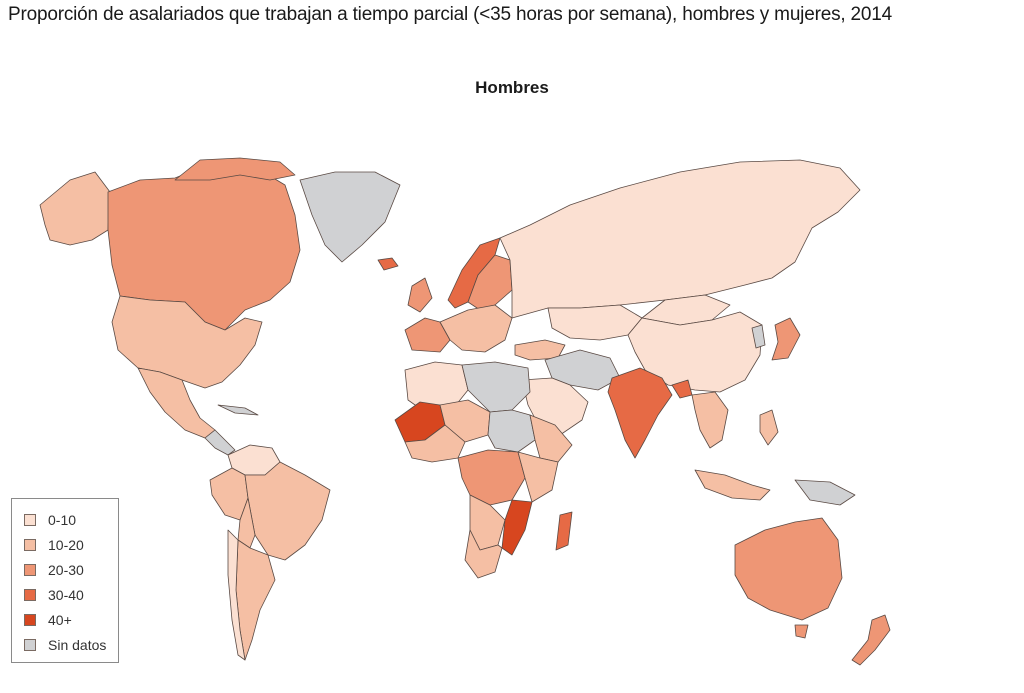 The image size is (1024, 693). Describe the element at coordinates (491, 477) in the screenshot. I see `country-central-africa` at that location.